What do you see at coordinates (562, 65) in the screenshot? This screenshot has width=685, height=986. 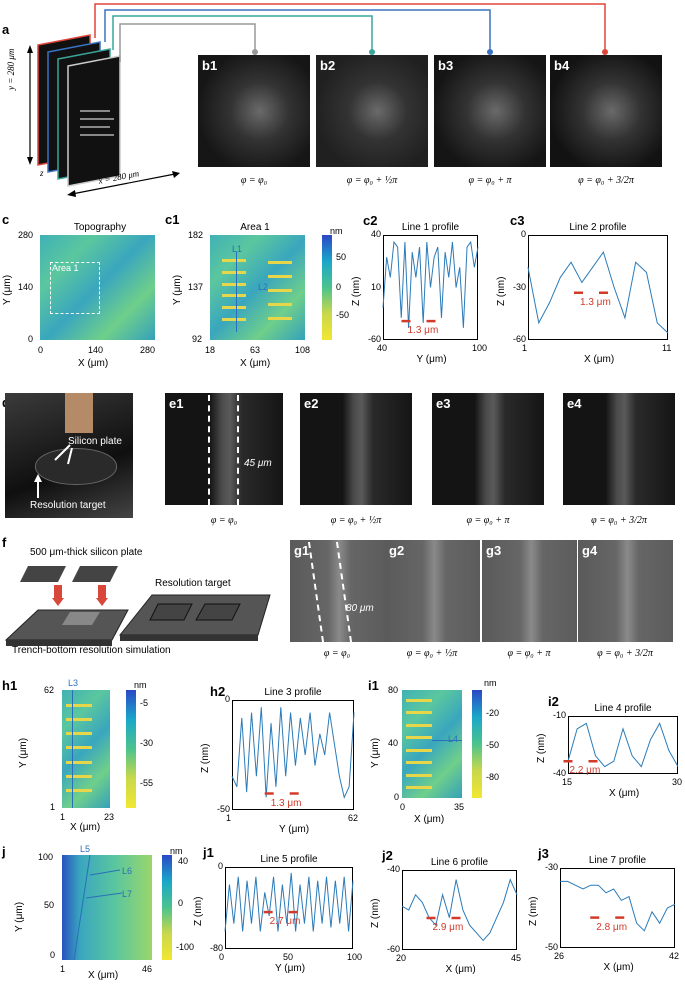 I see `panel-label-b: b4` at bounding box center [562, 65].